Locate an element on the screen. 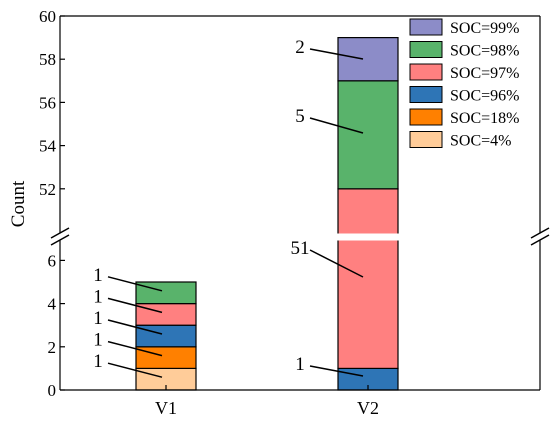  bar-segment-v1-soc97 is located at coordinates (166, 314).